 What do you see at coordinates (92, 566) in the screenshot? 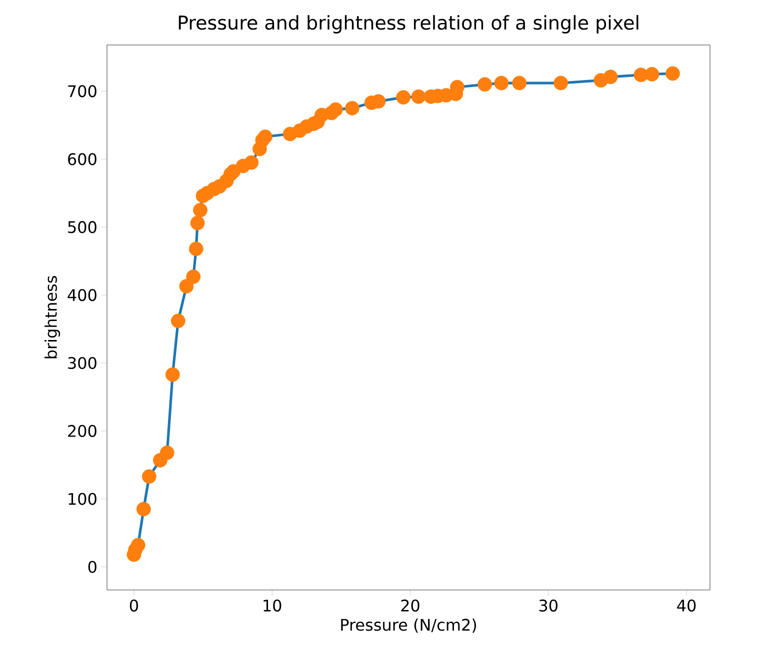
I see `y-tick-label: 0` at bounding box center [92, 566].